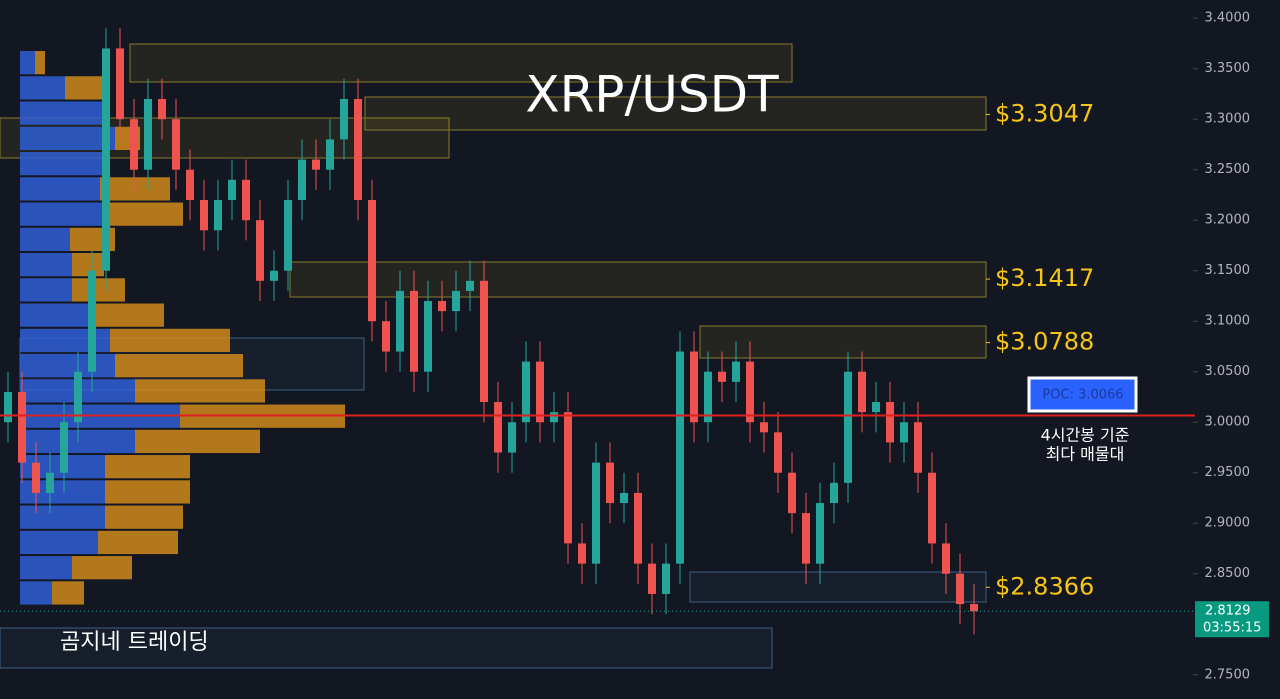 Image resolution: width=1280 pixels, height=699 pixels. I want to click on y-tick-label: 3.4000, so click(1228, 18).